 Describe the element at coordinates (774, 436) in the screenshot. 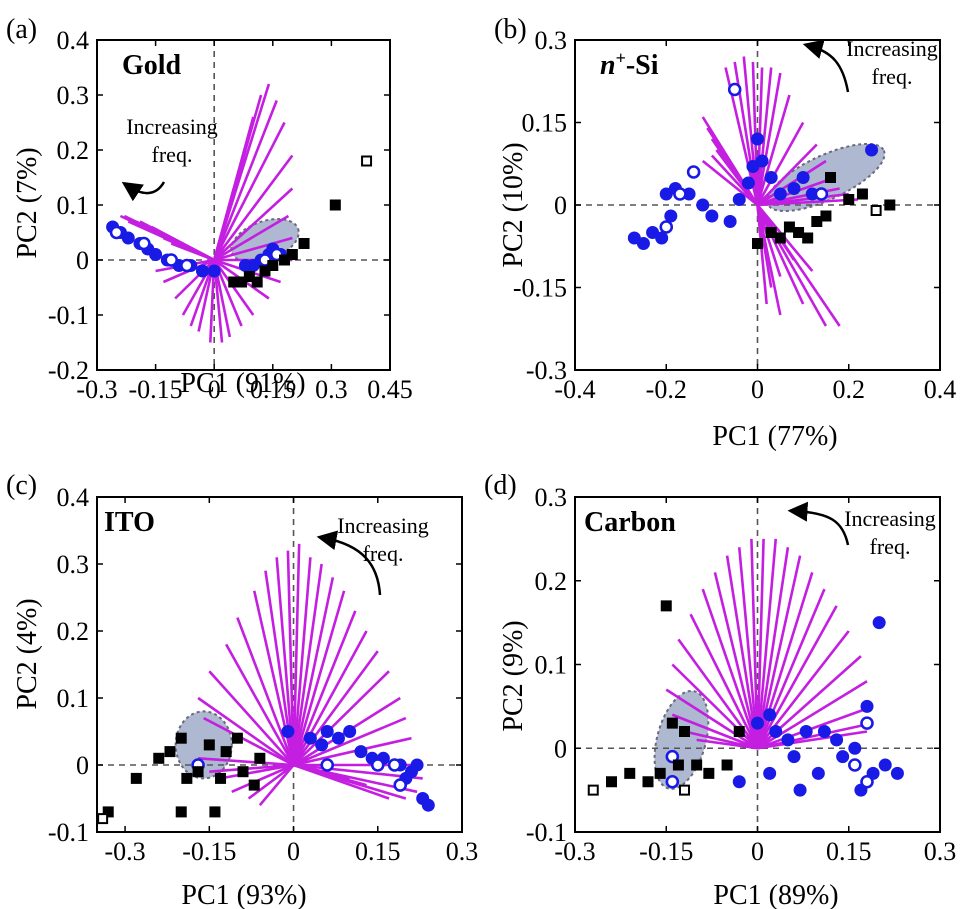

I see `x-axis-label: PC1 (77%)` at that location.